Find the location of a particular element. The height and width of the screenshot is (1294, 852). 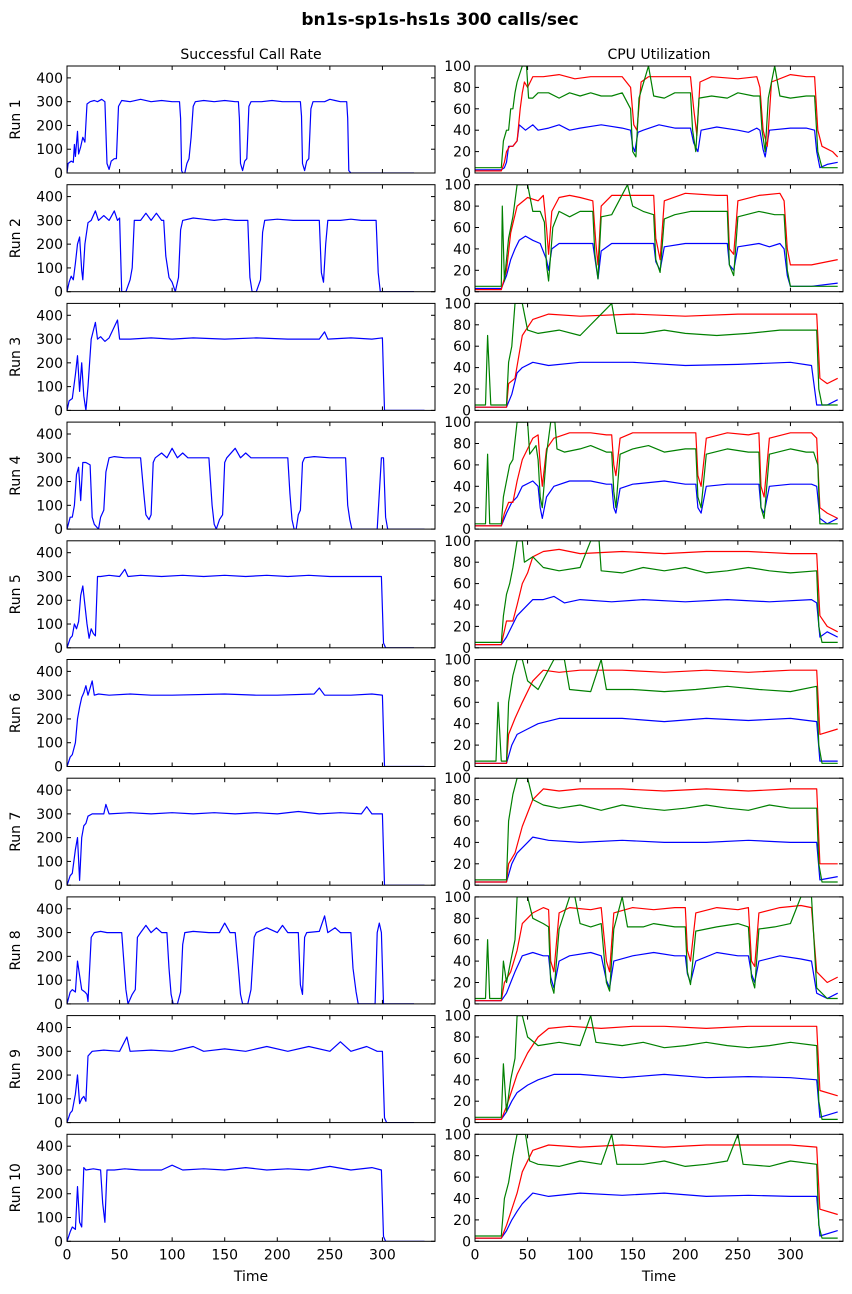

cpu-run-4-series-blue-line is located at coordinates (656, 503).